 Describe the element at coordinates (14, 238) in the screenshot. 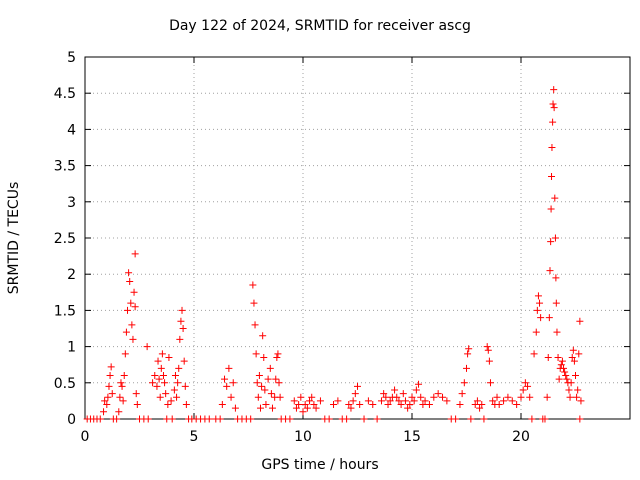

I see `y-axis-label: SRMTID / TECUs` at that location.